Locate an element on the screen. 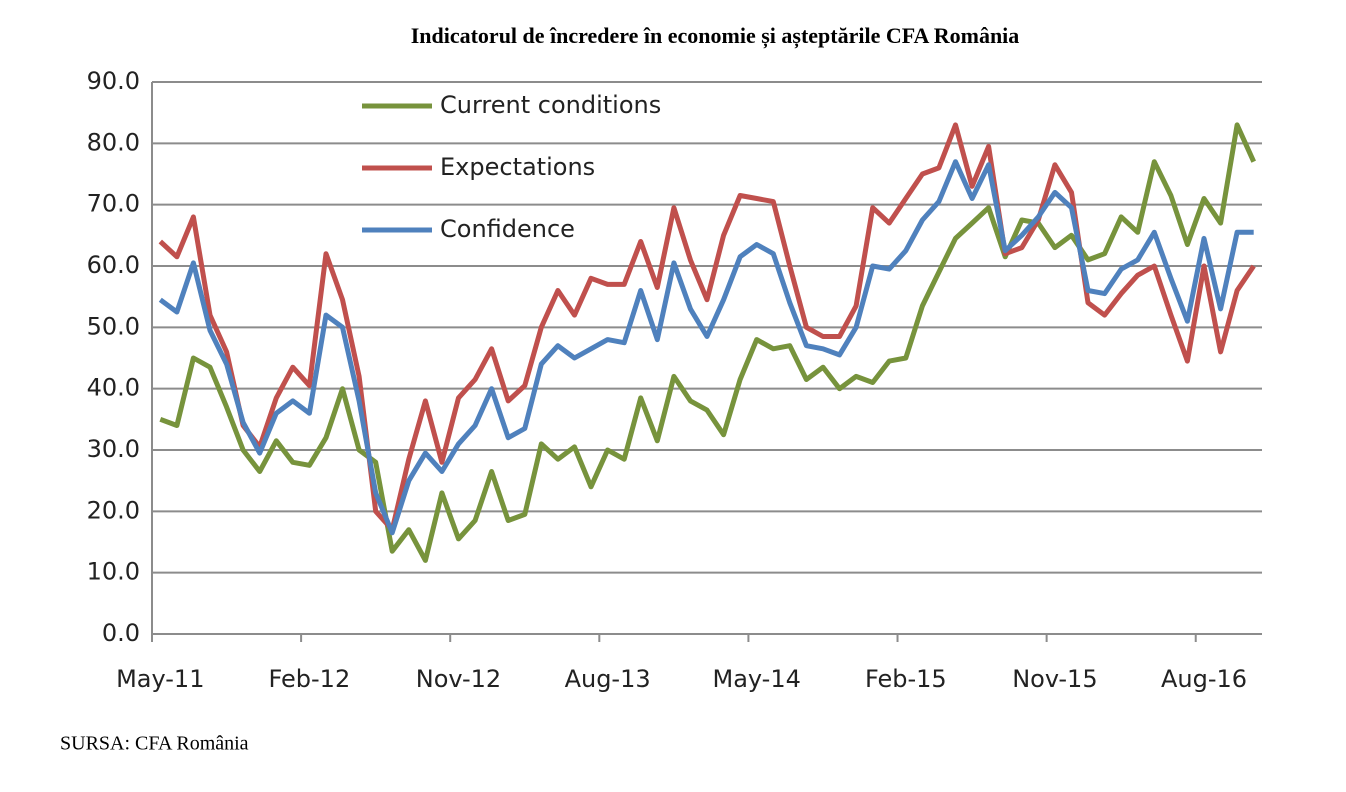 This screenshot has height=792, width=1346. x-tick-label: May-11 is located at coordinates (160, 679).